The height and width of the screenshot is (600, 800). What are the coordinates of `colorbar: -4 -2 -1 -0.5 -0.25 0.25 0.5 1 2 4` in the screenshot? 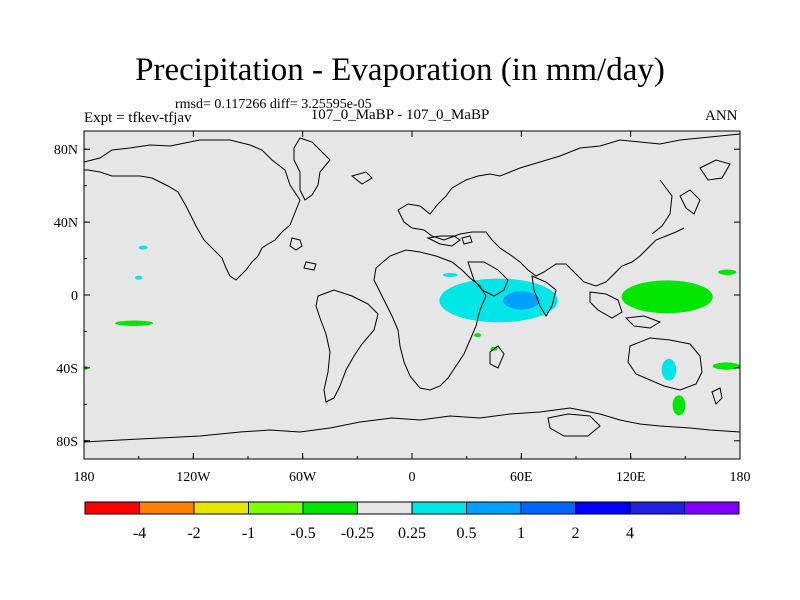 It's located at (412, 521).